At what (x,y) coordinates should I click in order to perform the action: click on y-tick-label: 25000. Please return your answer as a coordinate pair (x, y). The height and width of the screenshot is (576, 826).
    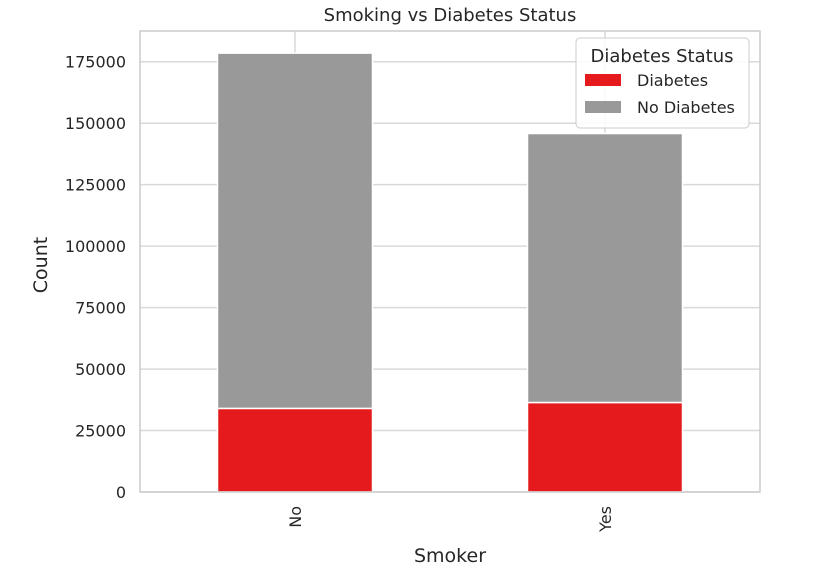
    Looking at the image, I should click on (100, 431).